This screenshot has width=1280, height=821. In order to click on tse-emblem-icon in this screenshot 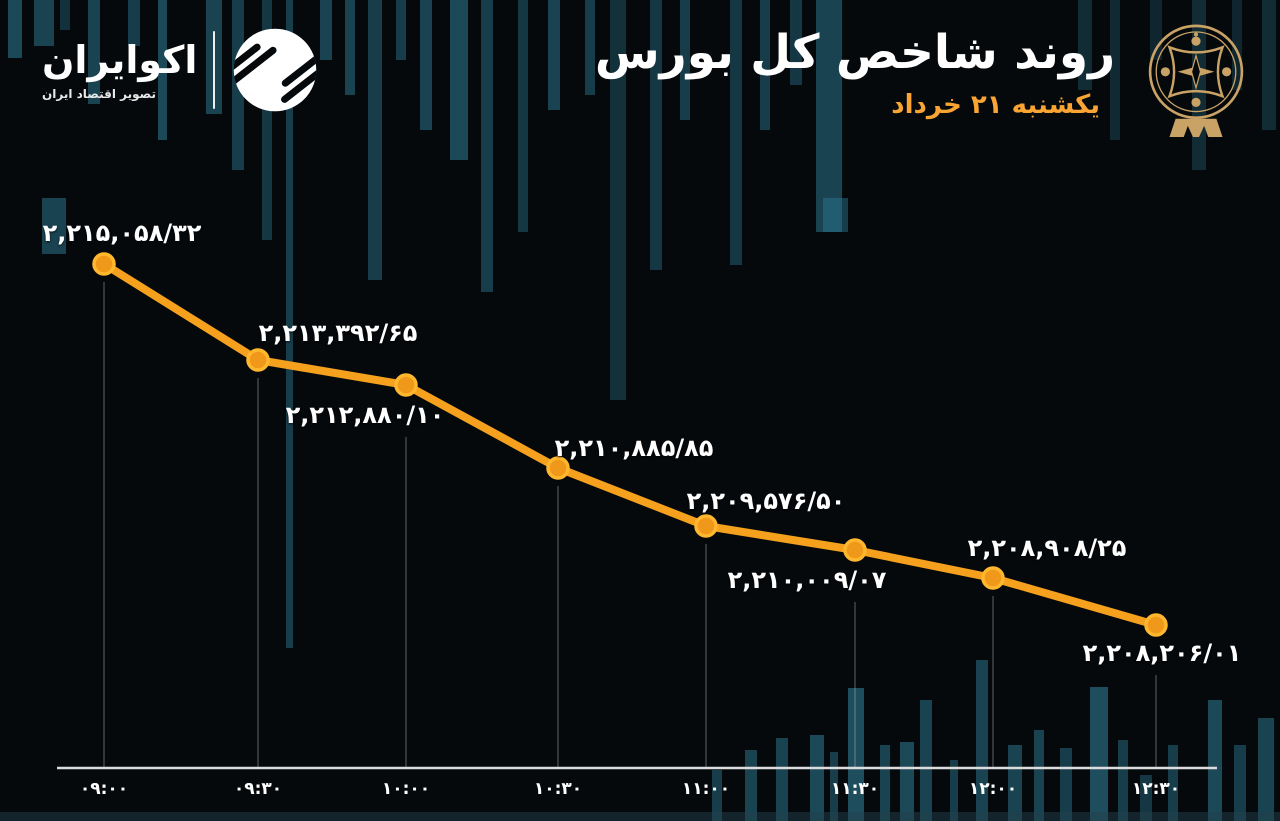, I will do `click(1196, 81)`.